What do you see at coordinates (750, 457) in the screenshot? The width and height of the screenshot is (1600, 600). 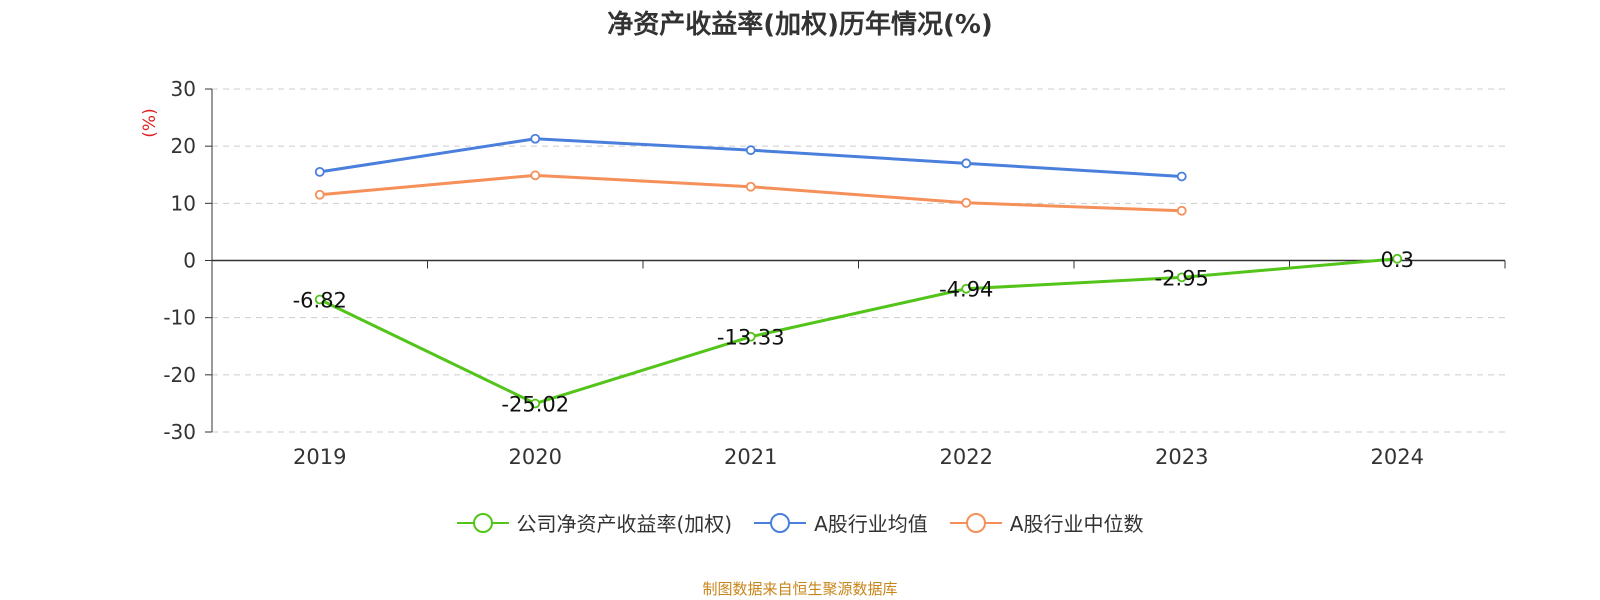 I see `x-tick-label: 2021` at bounding box center [750, 457].